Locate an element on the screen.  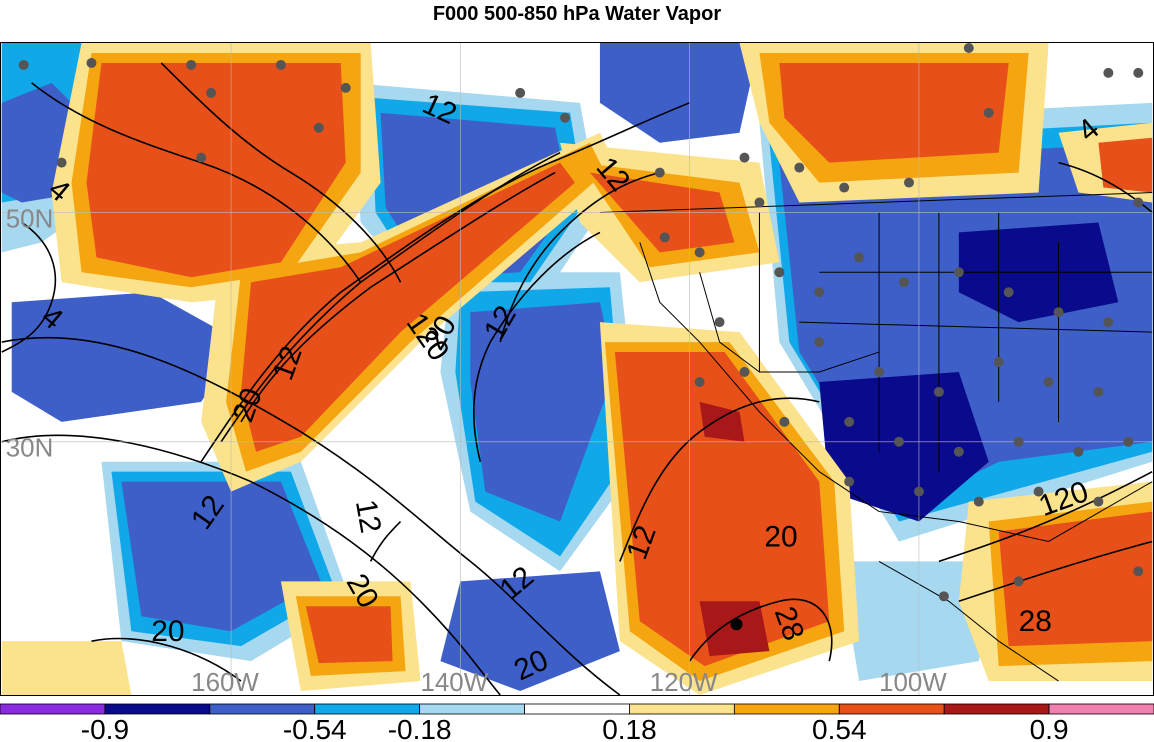
contour-label: 28 is located at coordinates (1035, 621).